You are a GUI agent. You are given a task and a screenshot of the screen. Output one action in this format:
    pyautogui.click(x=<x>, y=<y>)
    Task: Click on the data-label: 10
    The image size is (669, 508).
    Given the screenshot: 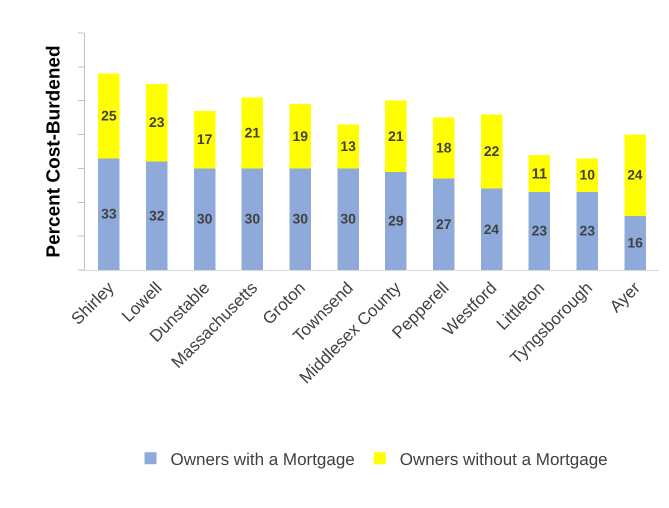 What is the action you would take?
    pyautogui.click(x=587, y=174)
    